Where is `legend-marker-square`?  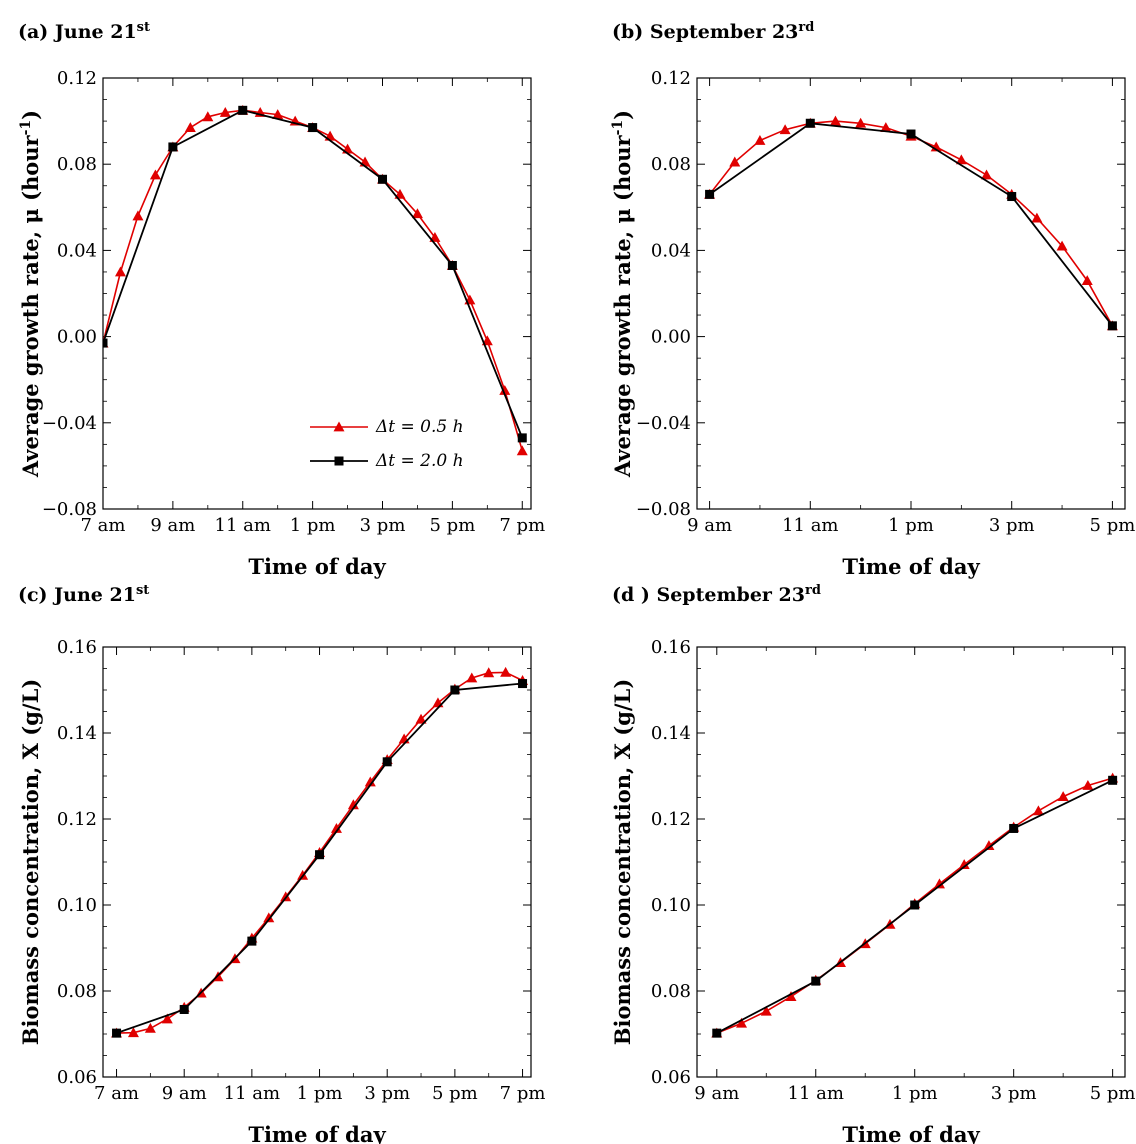
legend-marker-square is located at coordinates (339, 461).